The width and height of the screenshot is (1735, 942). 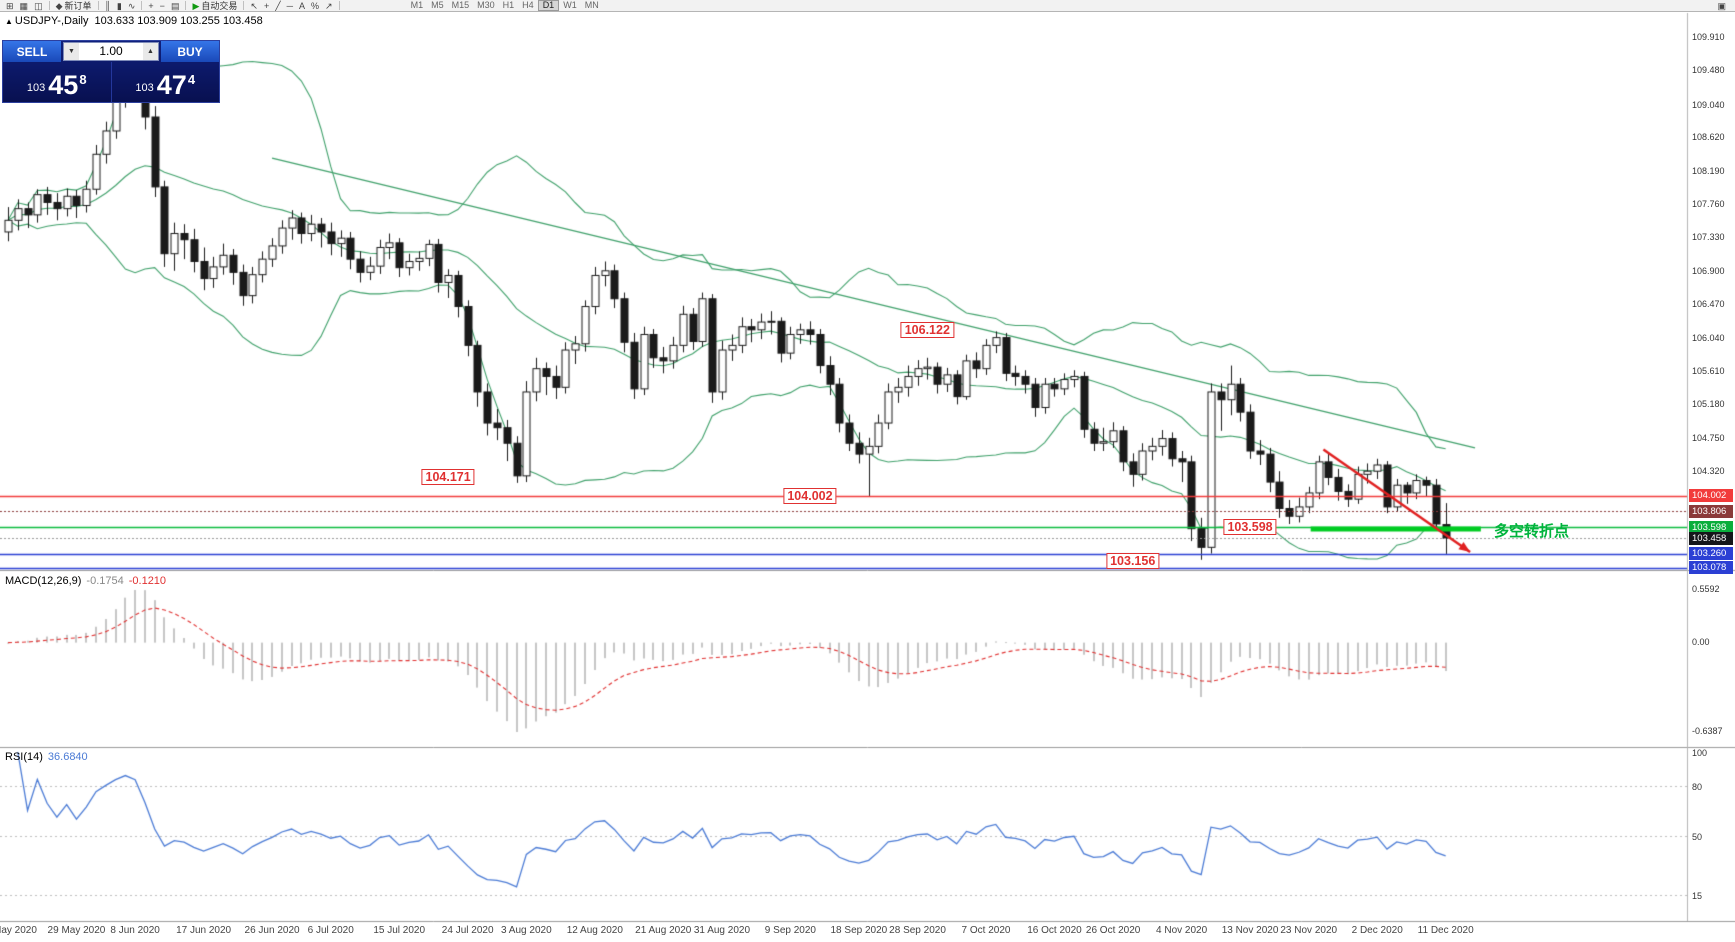 I want to click on date-axis-label: 2 Dec 2020, so click(x=1377, y=930).